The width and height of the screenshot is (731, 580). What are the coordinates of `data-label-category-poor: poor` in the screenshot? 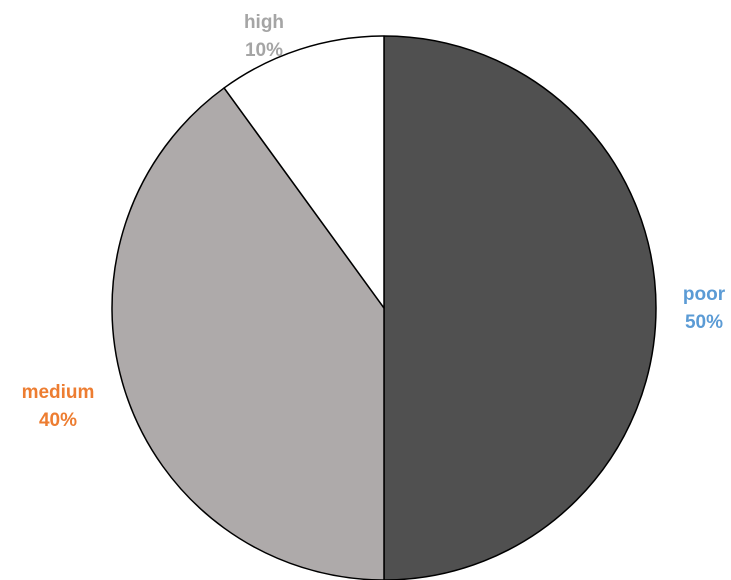 It's located at (704, 294).